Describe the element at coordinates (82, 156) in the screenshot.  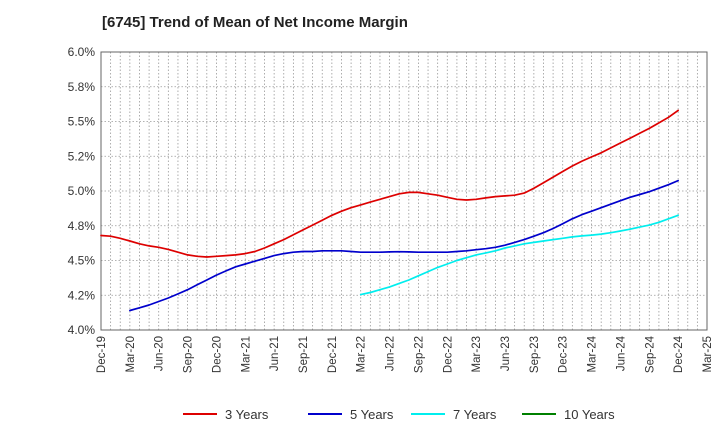
I see `y-tick-label: 5.2%` at that location.